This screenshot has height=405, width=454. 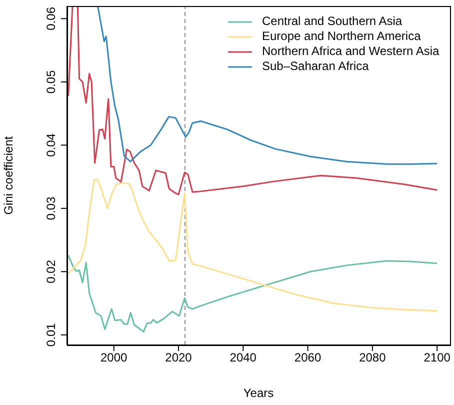 What do you see at coordinates (114, 357) in the screenshot?
I see `x-tick-label: 2000` at bounding box center [114, 357].